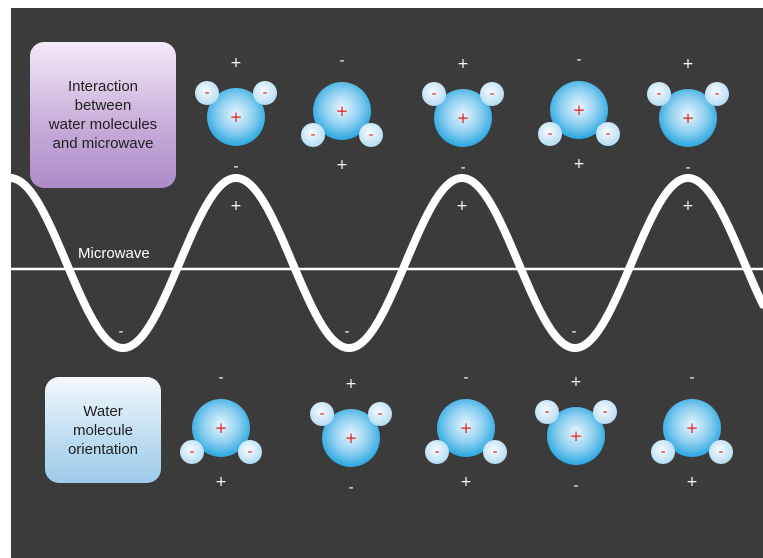 The height and width of the screenshot is (558, 763). I want to click on microwave-label: Microwave, so click(114, 253).